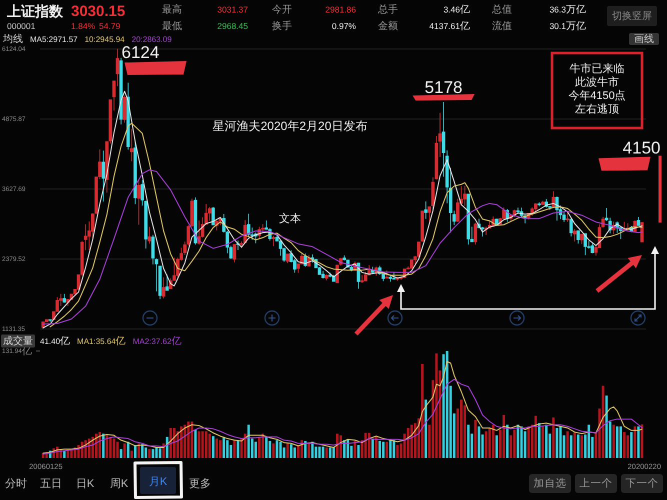 Image resolution: width=667 pixels, height=500 pixels. I want to click on text: 3031.37, so click(232, 9).